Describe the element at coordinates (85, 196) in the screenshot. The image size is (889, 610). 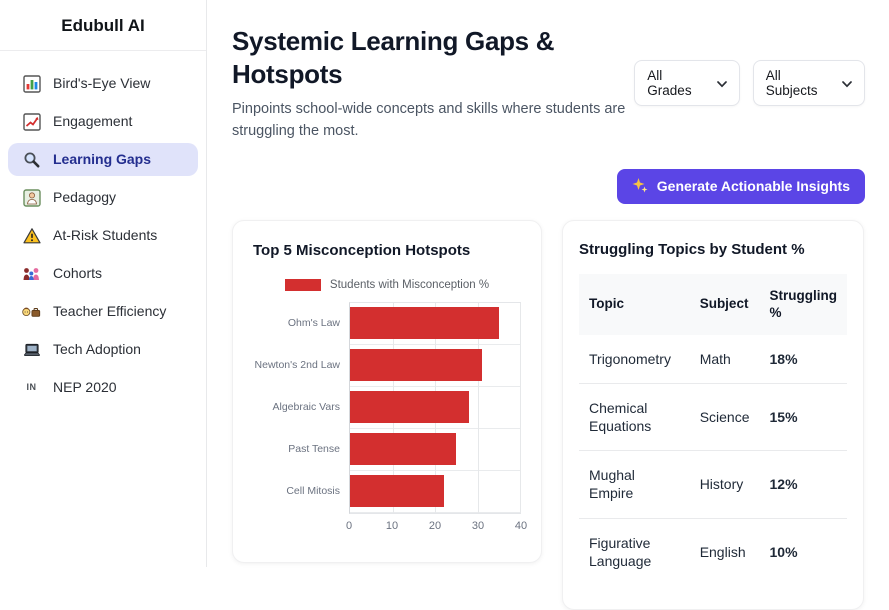
I see `sidebar-item-label: Pedagogy` at that location.